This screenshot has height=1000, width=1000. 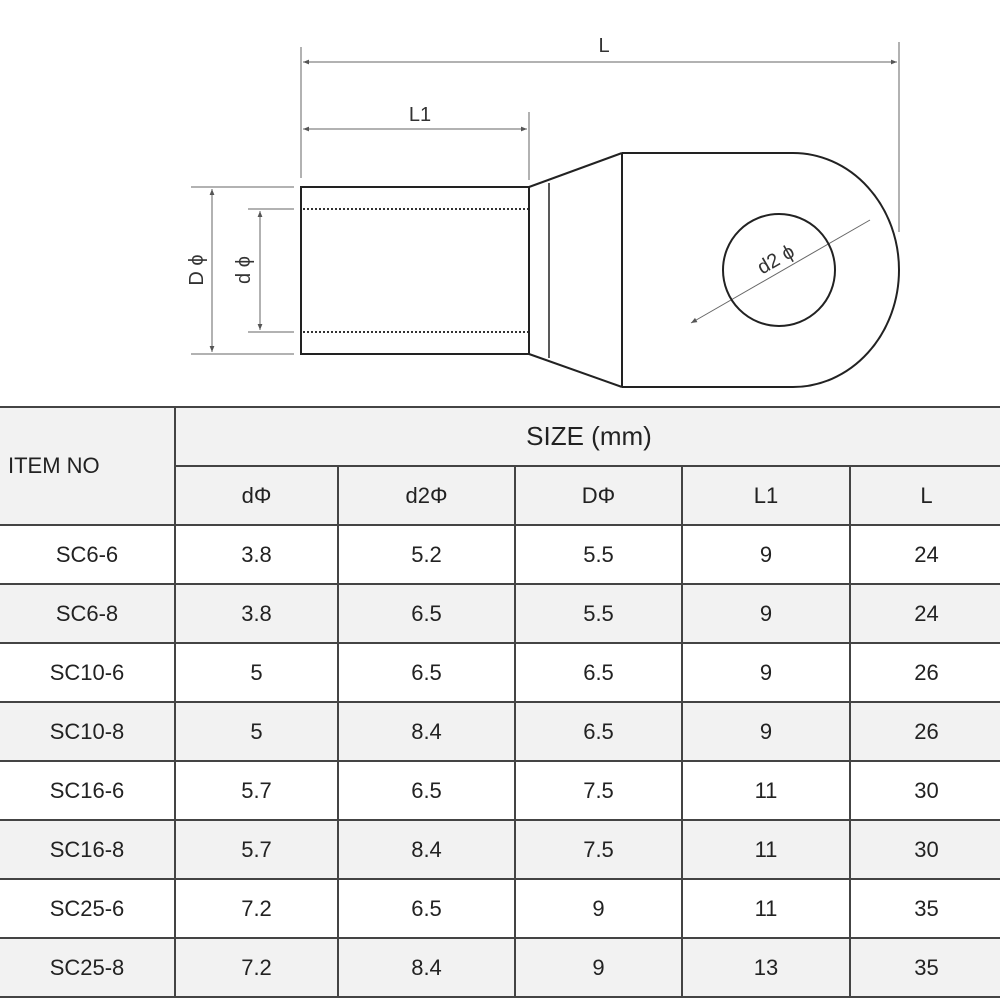 What do you see at coordinates (197, 269) in the screenshot?
I see `label-outer-diameter: D ϕ` at bounding box center [197, 269].